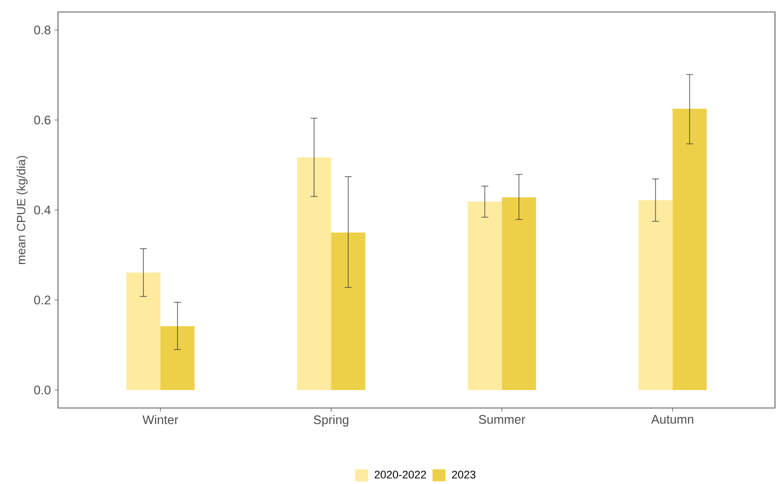  I want to click on y-tick-label: 0.8, so click(42, 30).